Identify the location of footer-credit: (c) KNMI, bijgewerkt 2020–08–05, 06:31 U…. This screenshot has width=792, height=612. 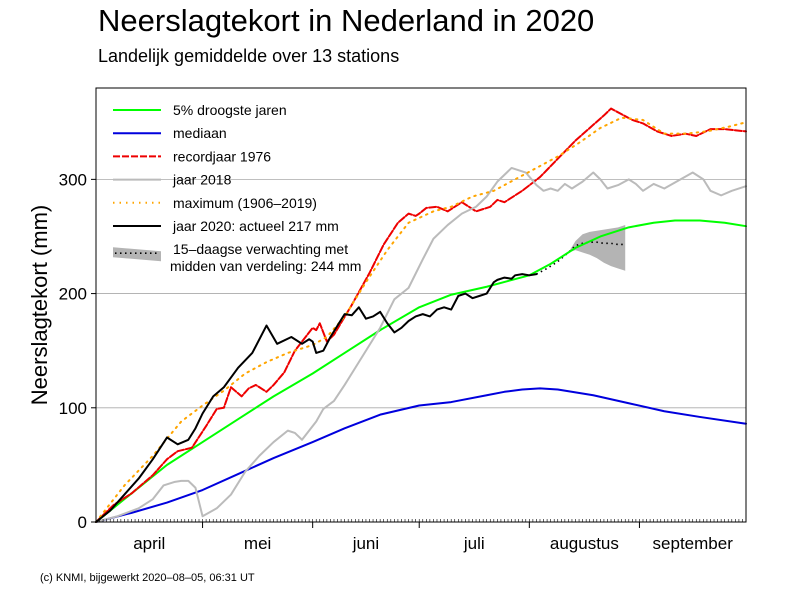
(147, 578).